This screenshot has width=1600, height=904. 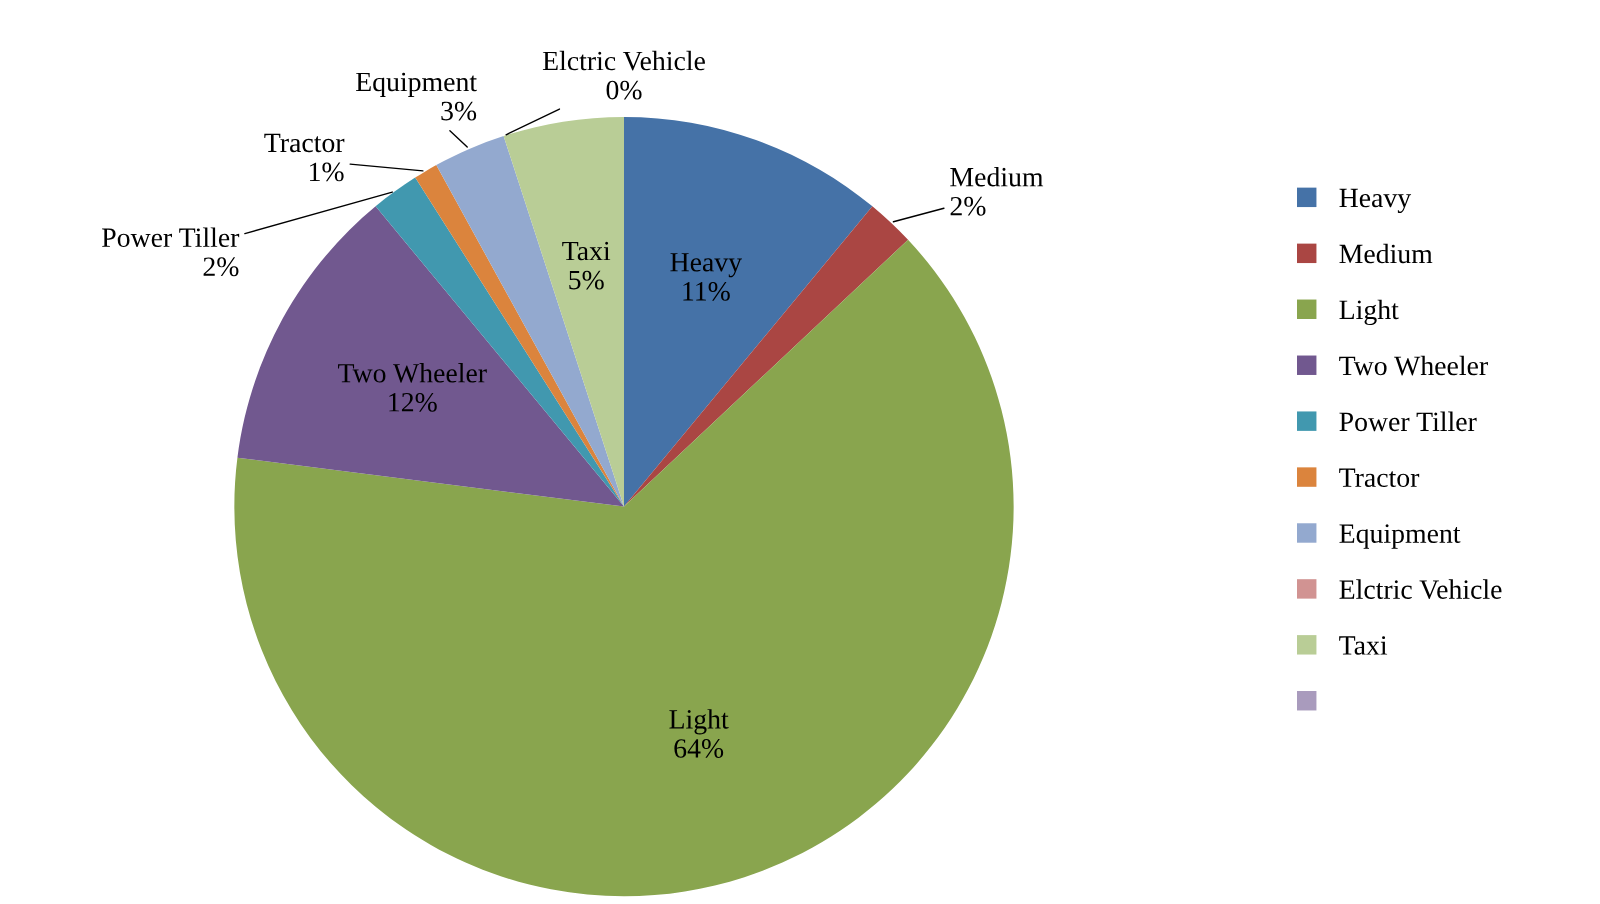 I want to click on legend-label: Medium, so click(x=1386, y=253).